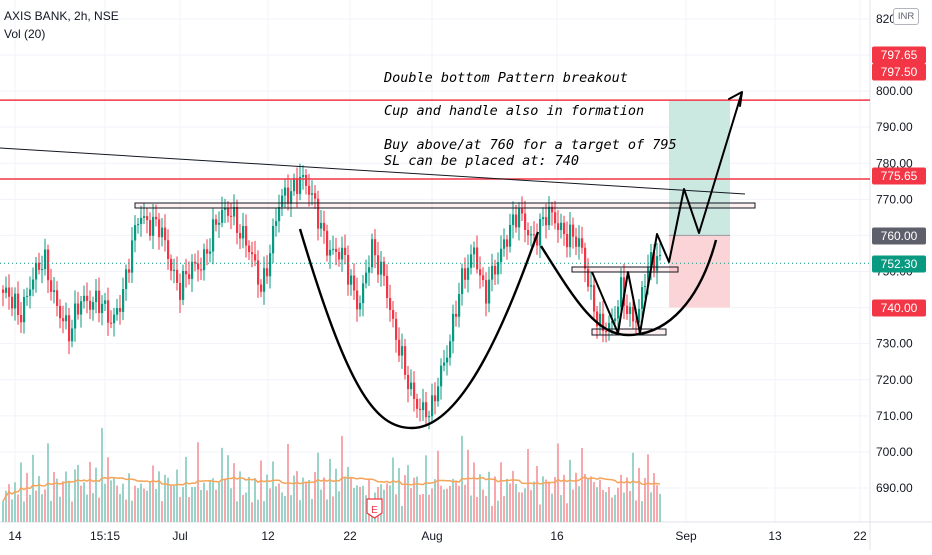  I want to click on annotation-text: Cup and handle also in formation, so click(514, 111).